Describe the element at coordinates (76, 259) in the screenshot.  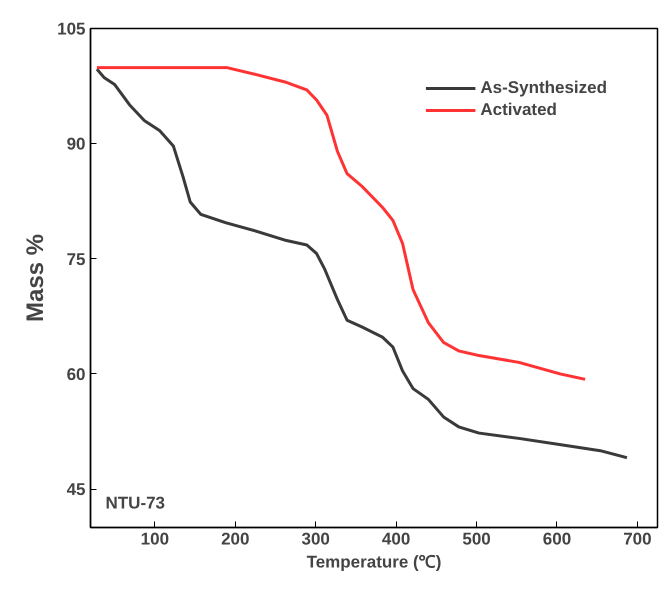
I see `y-tick-label: 75` at that location.